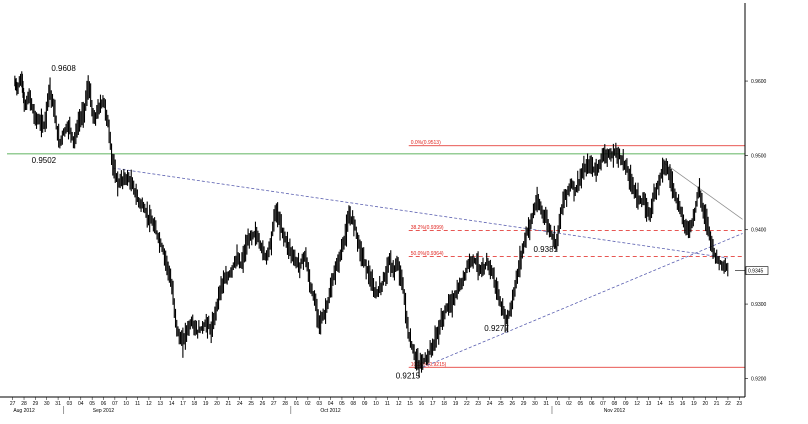 Image resolution: width=808 pixels, height=424 pixels. Describe the element at coordinates (24, 411) in the screenshot. I see `x-month-label: Aug 2012` at that location.